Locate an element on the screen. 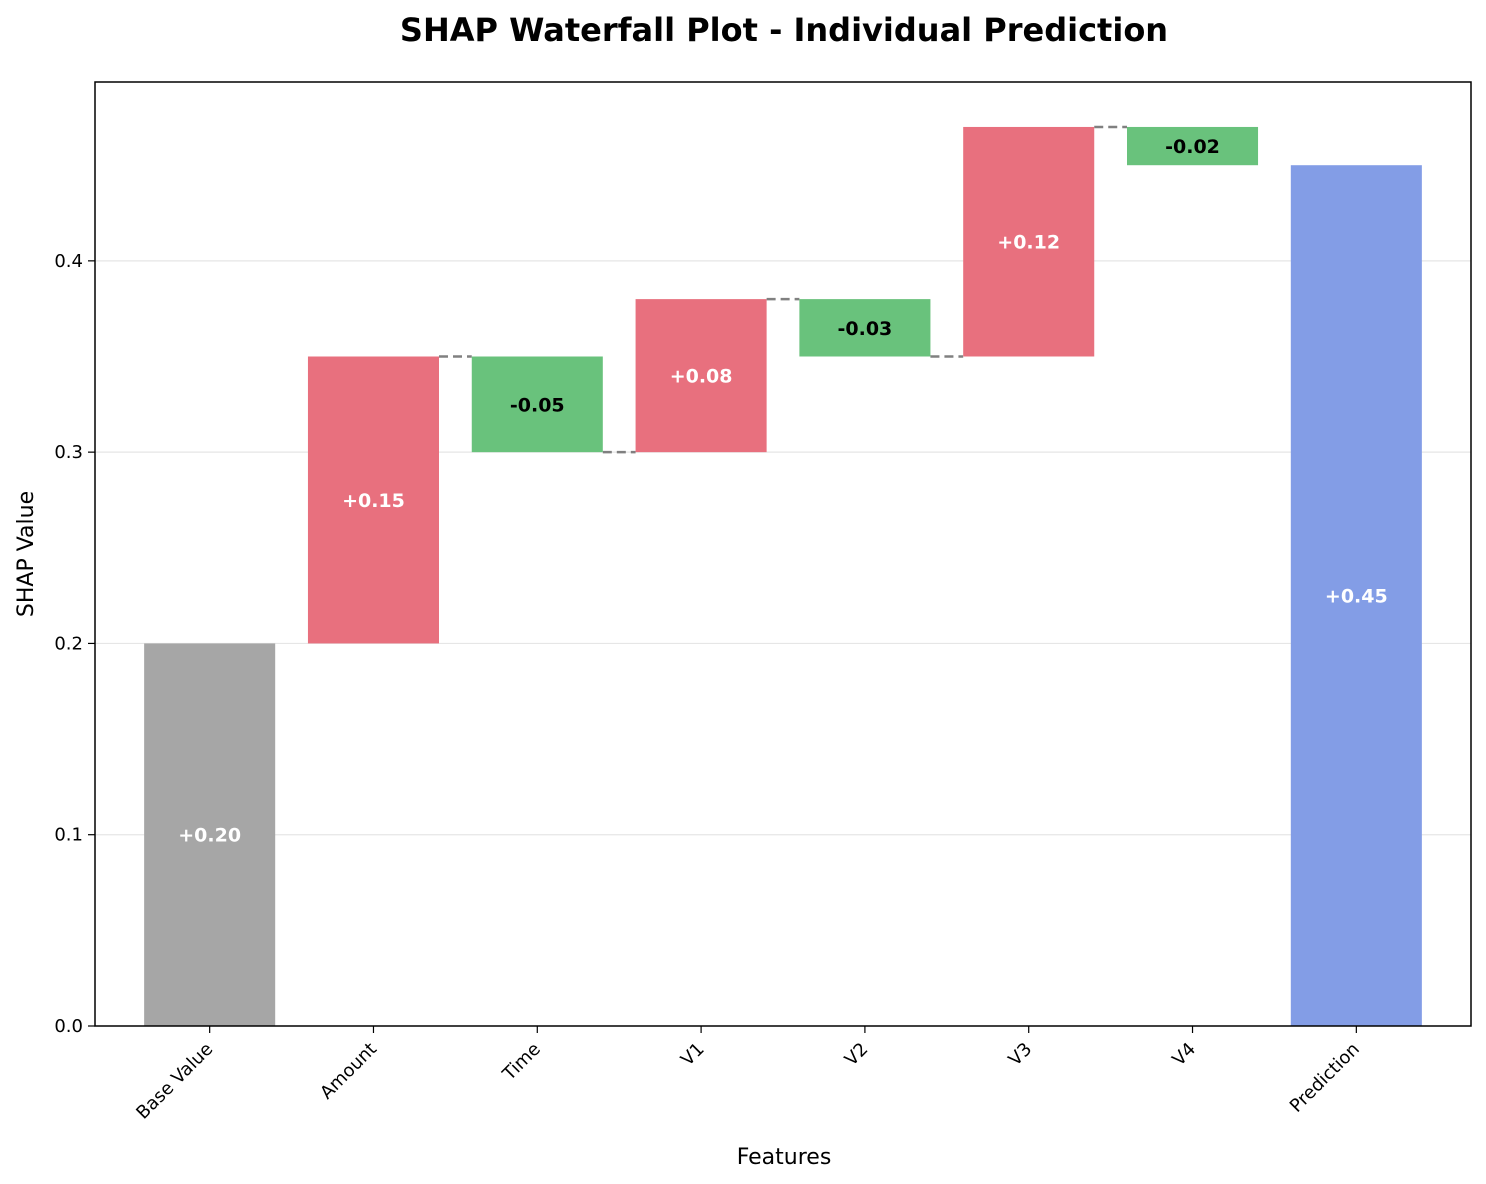  bar-v4 is located at coordinates (1193, 146).